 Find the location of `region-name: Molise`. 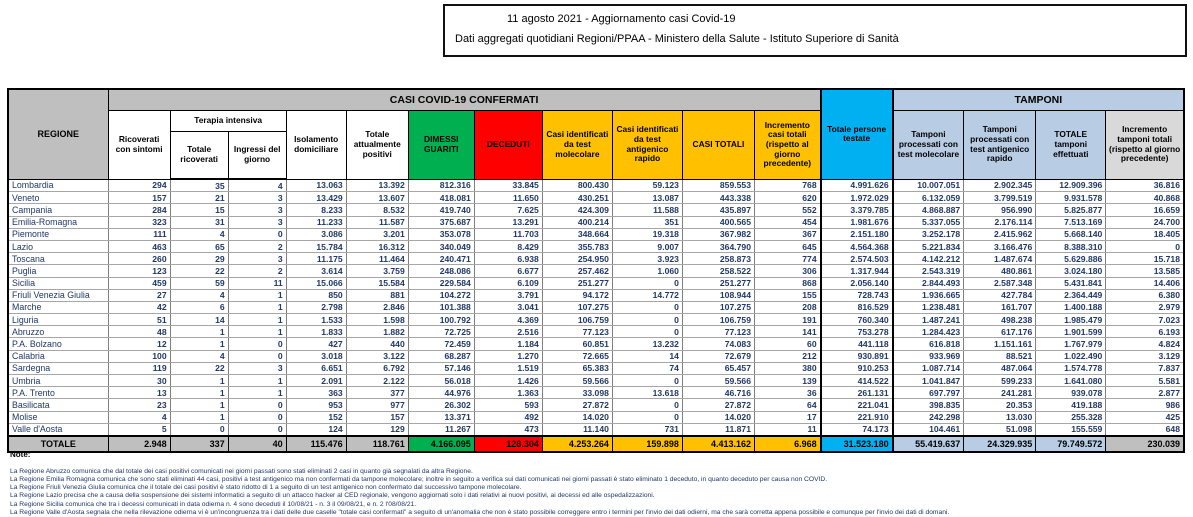

region-name: Molise is located at coordinates (58, 417).